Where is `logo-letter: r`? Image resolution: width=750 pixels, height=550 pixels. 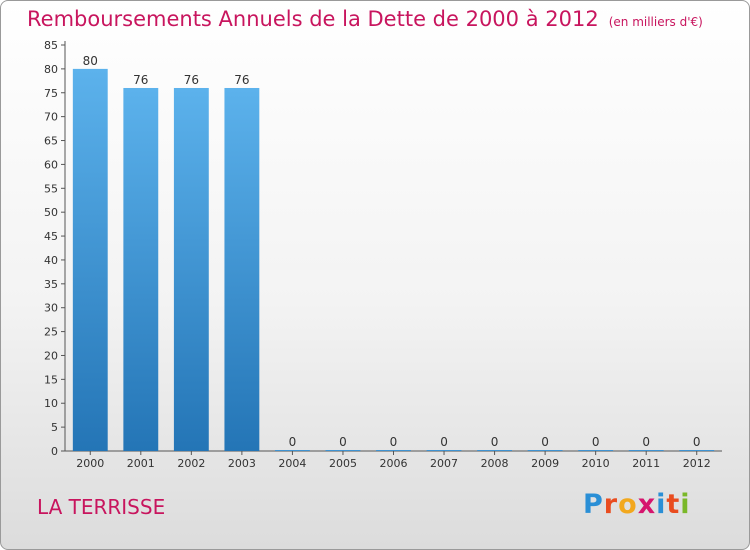 logo-letter: r is located at coordinates (611, 504).